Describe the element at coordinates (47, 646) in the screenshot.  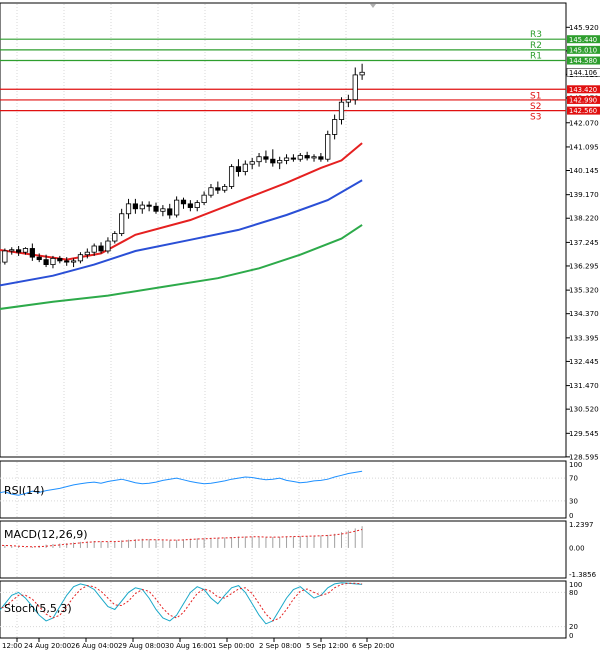
I see `x-tick-label: 24 Aug 20:00` at that location.